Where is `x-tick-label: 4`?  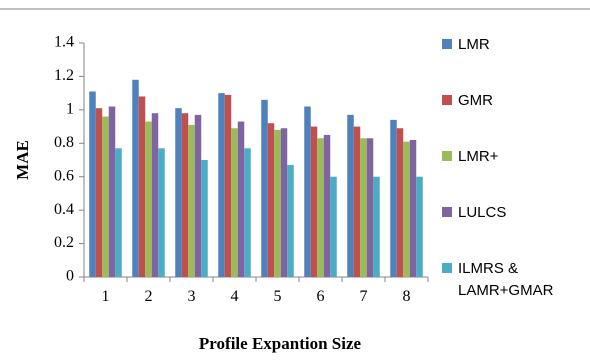 x-tick-label: 4 is located at coordinates (235, 296).